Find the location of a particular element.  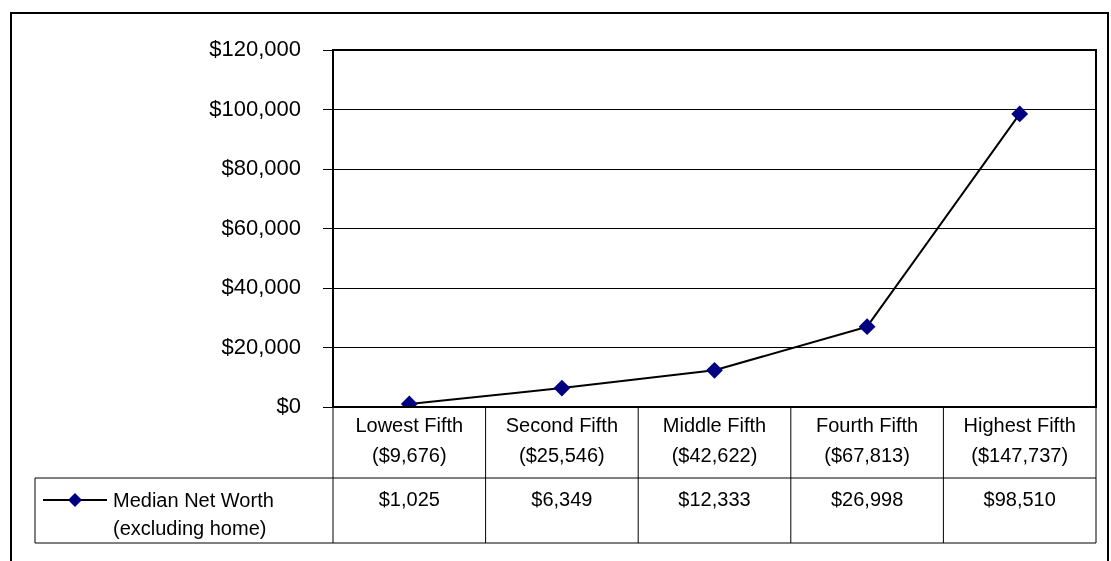

y-tick-label: $120,000 is located at coordinates (255, 49).